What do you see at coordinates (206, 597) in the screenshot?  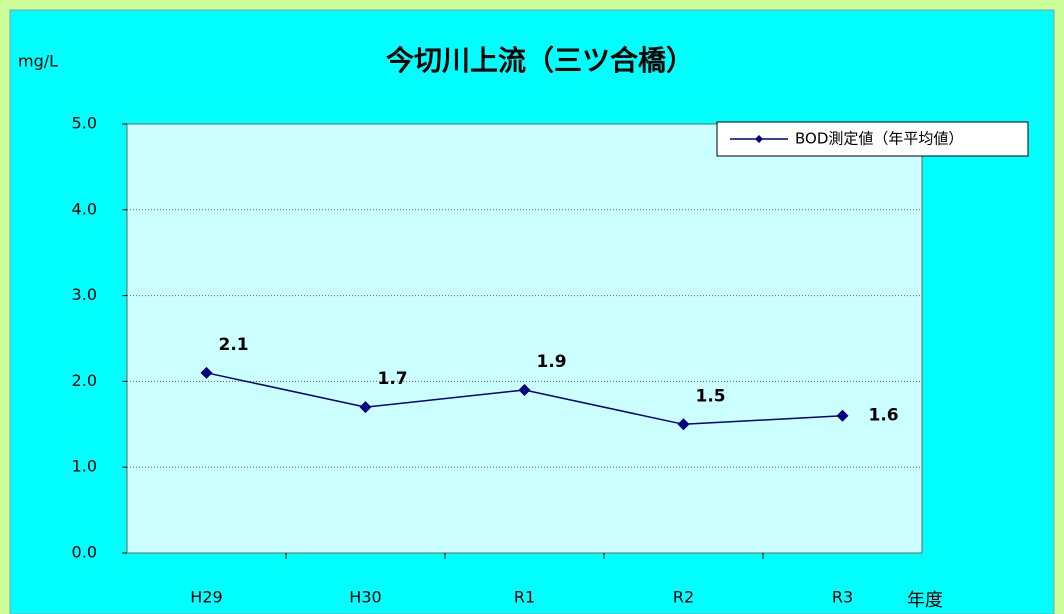 I see `x-tick-label: H29` at bounding box center [206, 597].